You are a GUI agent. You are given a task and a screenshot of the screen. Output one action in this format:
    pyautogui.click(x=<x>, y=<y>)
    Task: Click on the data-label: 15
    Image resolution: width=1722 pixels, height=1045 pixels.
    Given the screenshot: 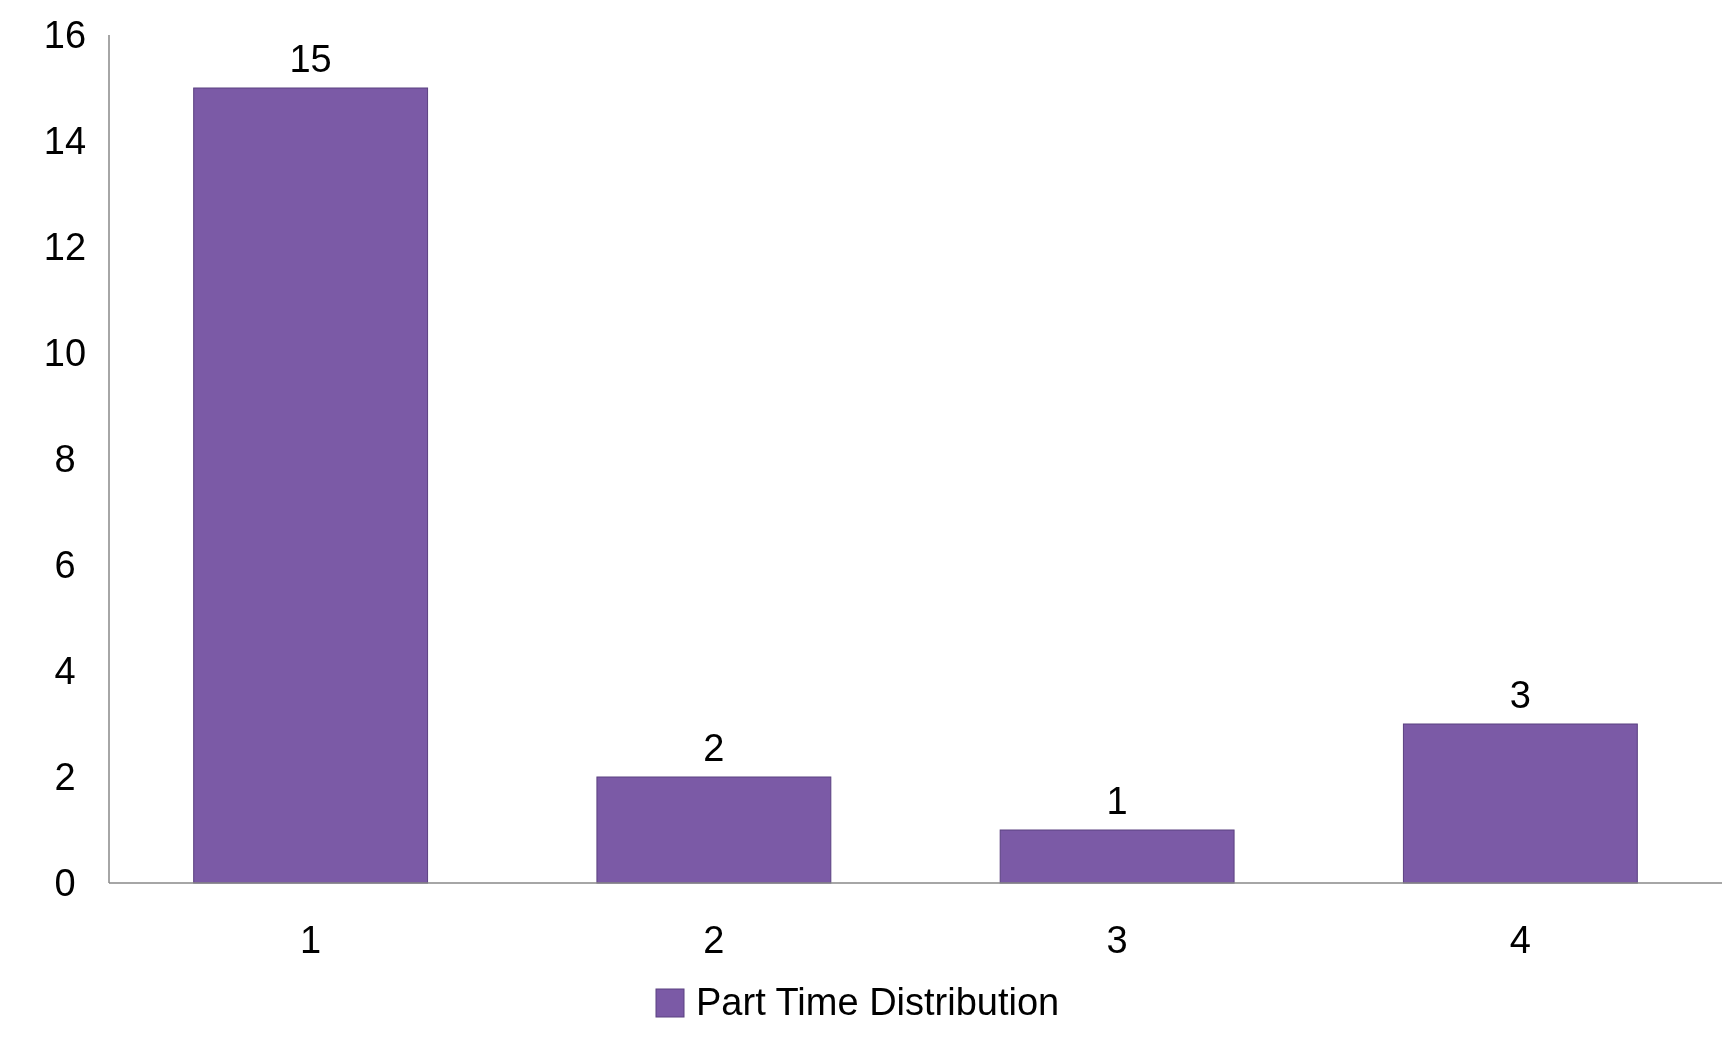 What is the action you would take?
    pyautogui.click(x=310, y=59)
    